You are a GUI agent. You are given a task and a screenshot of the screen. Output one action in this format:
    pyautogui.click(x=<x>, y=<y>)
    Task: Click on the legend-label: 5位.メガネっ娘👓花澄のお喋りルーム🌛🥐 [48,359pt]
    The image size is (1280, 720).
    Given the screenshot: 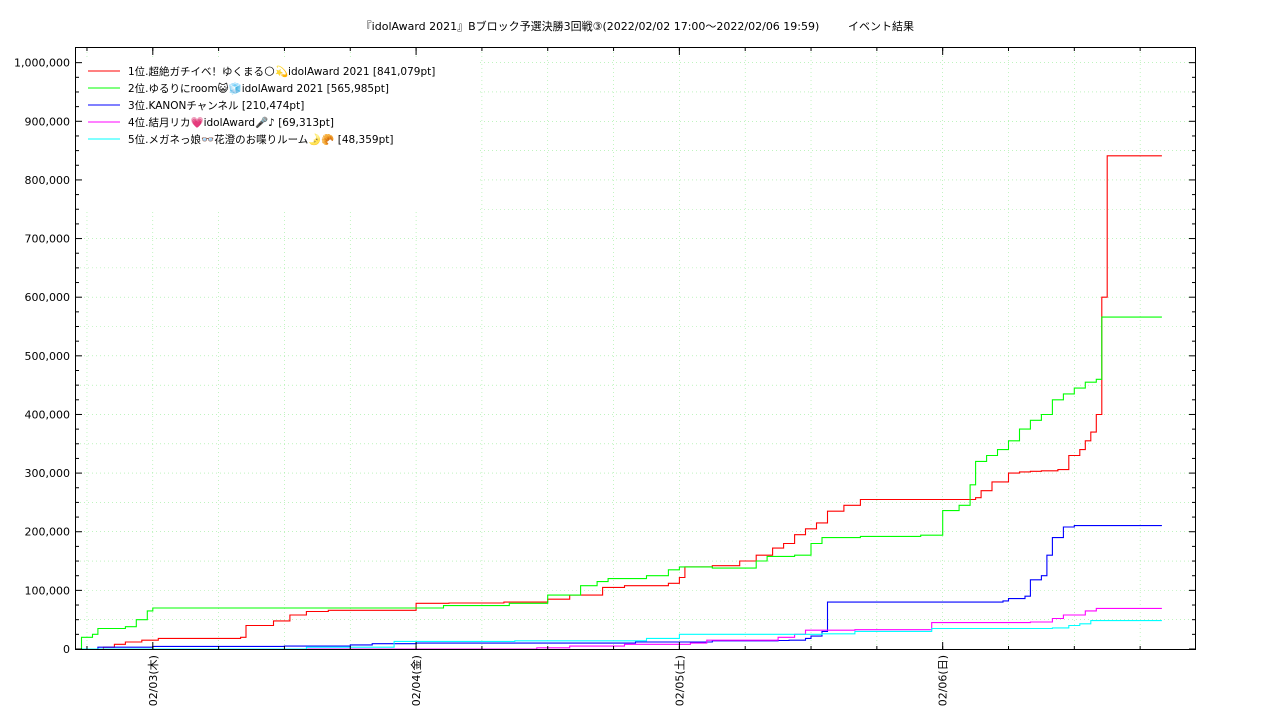 What is the action you would take?
    pyautogui.click(x=260, y=139)
    